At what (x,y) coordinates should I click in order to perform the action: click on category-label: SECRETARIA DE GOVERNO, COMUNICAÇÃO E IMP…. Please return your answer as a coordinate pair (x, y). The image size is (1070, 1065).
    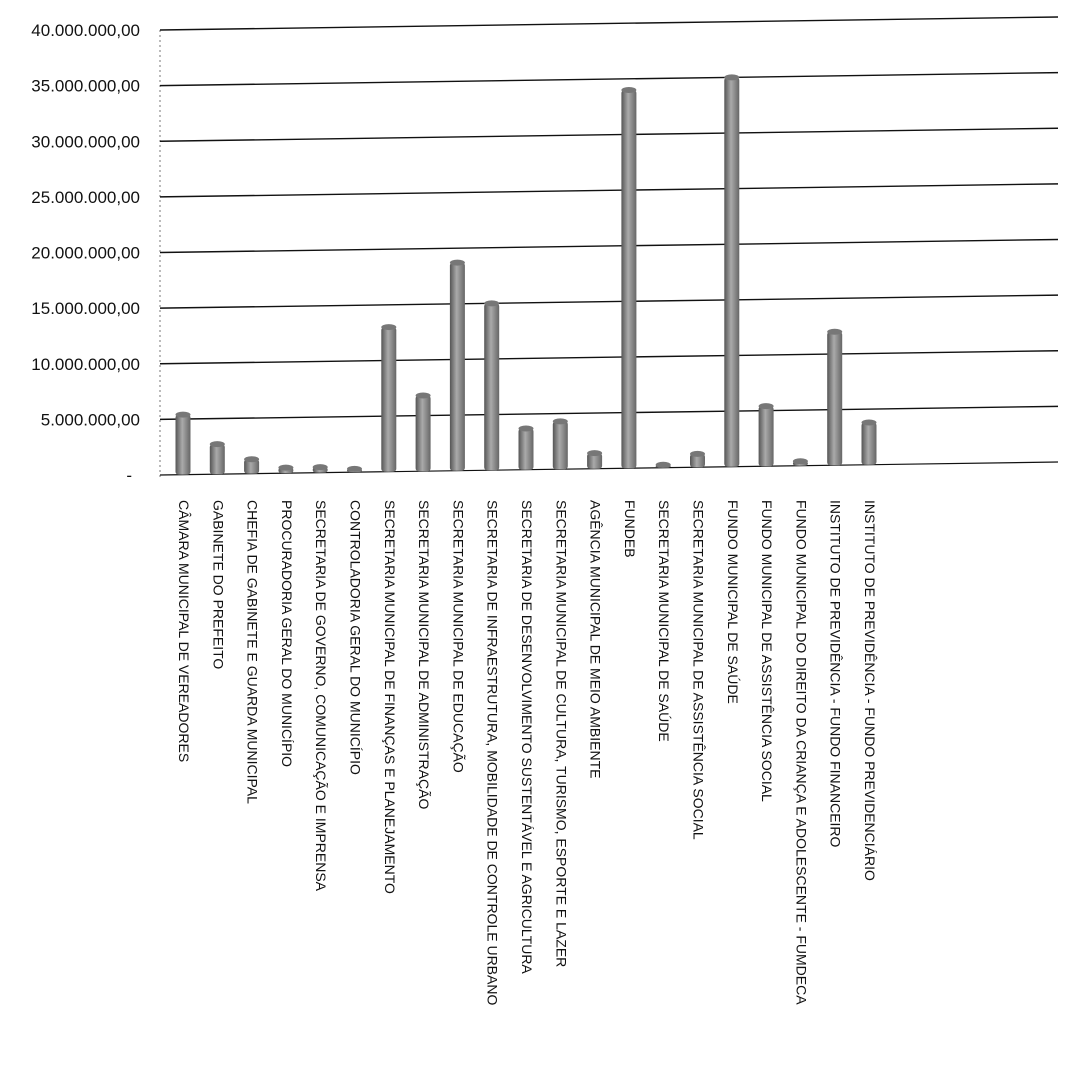
    Looking at the image, I should click on (321, 696).